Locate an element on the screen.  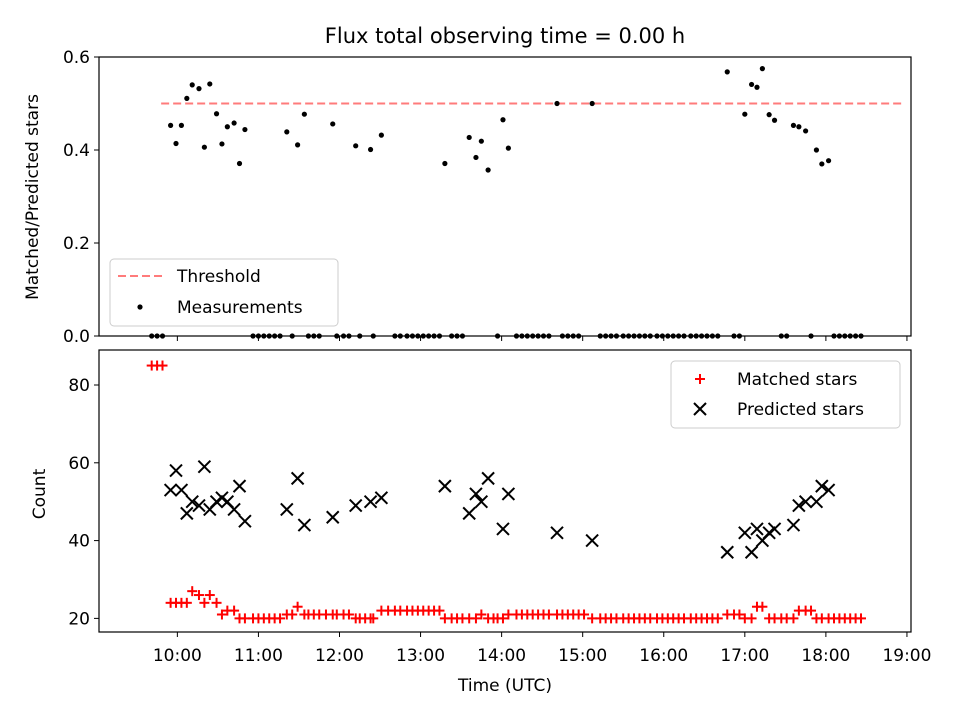
bottom-legend: Matched stars Predicted stars is located at coordinates (785, 394).